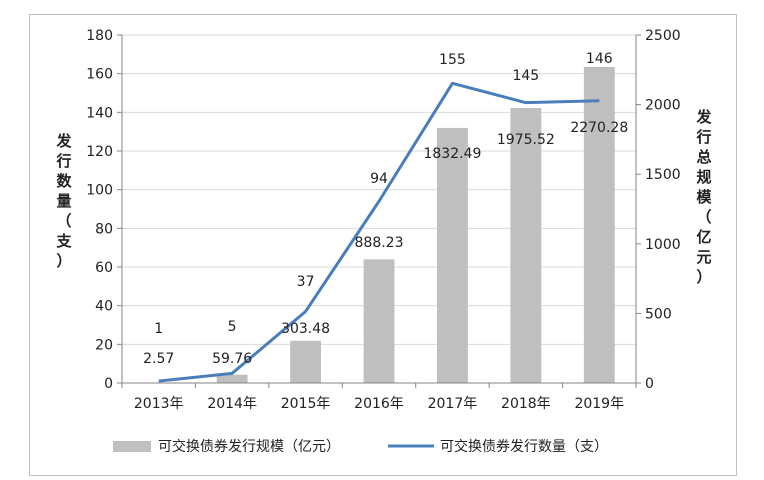  I want to click on x-tick-label: 2013年, so click(159, 404).